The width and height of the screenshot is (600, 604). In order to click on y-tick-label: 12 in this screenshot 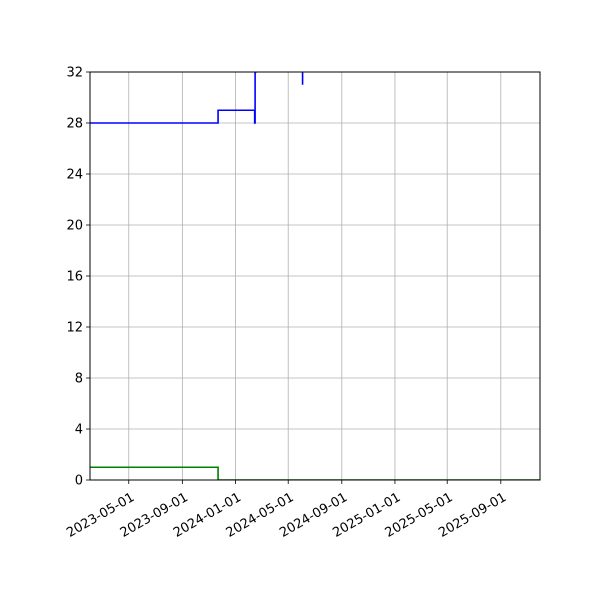, I will do `click(74, 328)`.